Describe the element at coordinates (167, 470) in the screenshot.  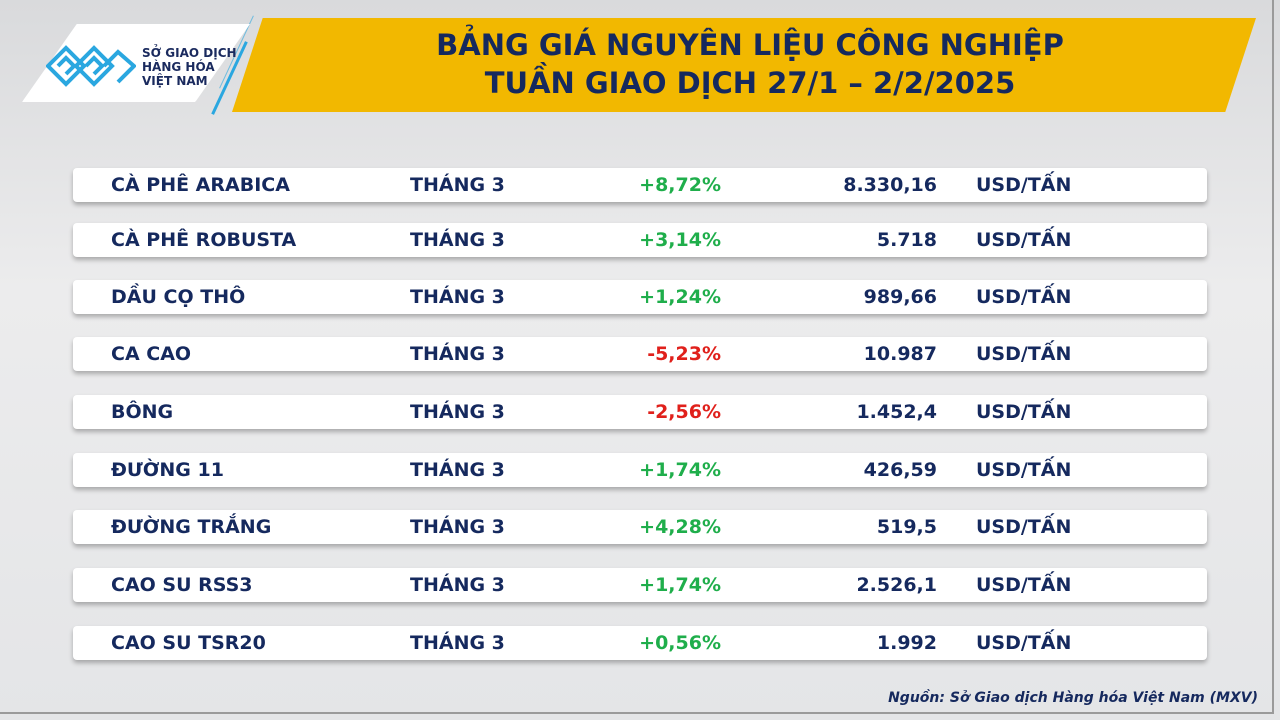
I see `commodity-name: ĐƯỜNG 11` at that location.